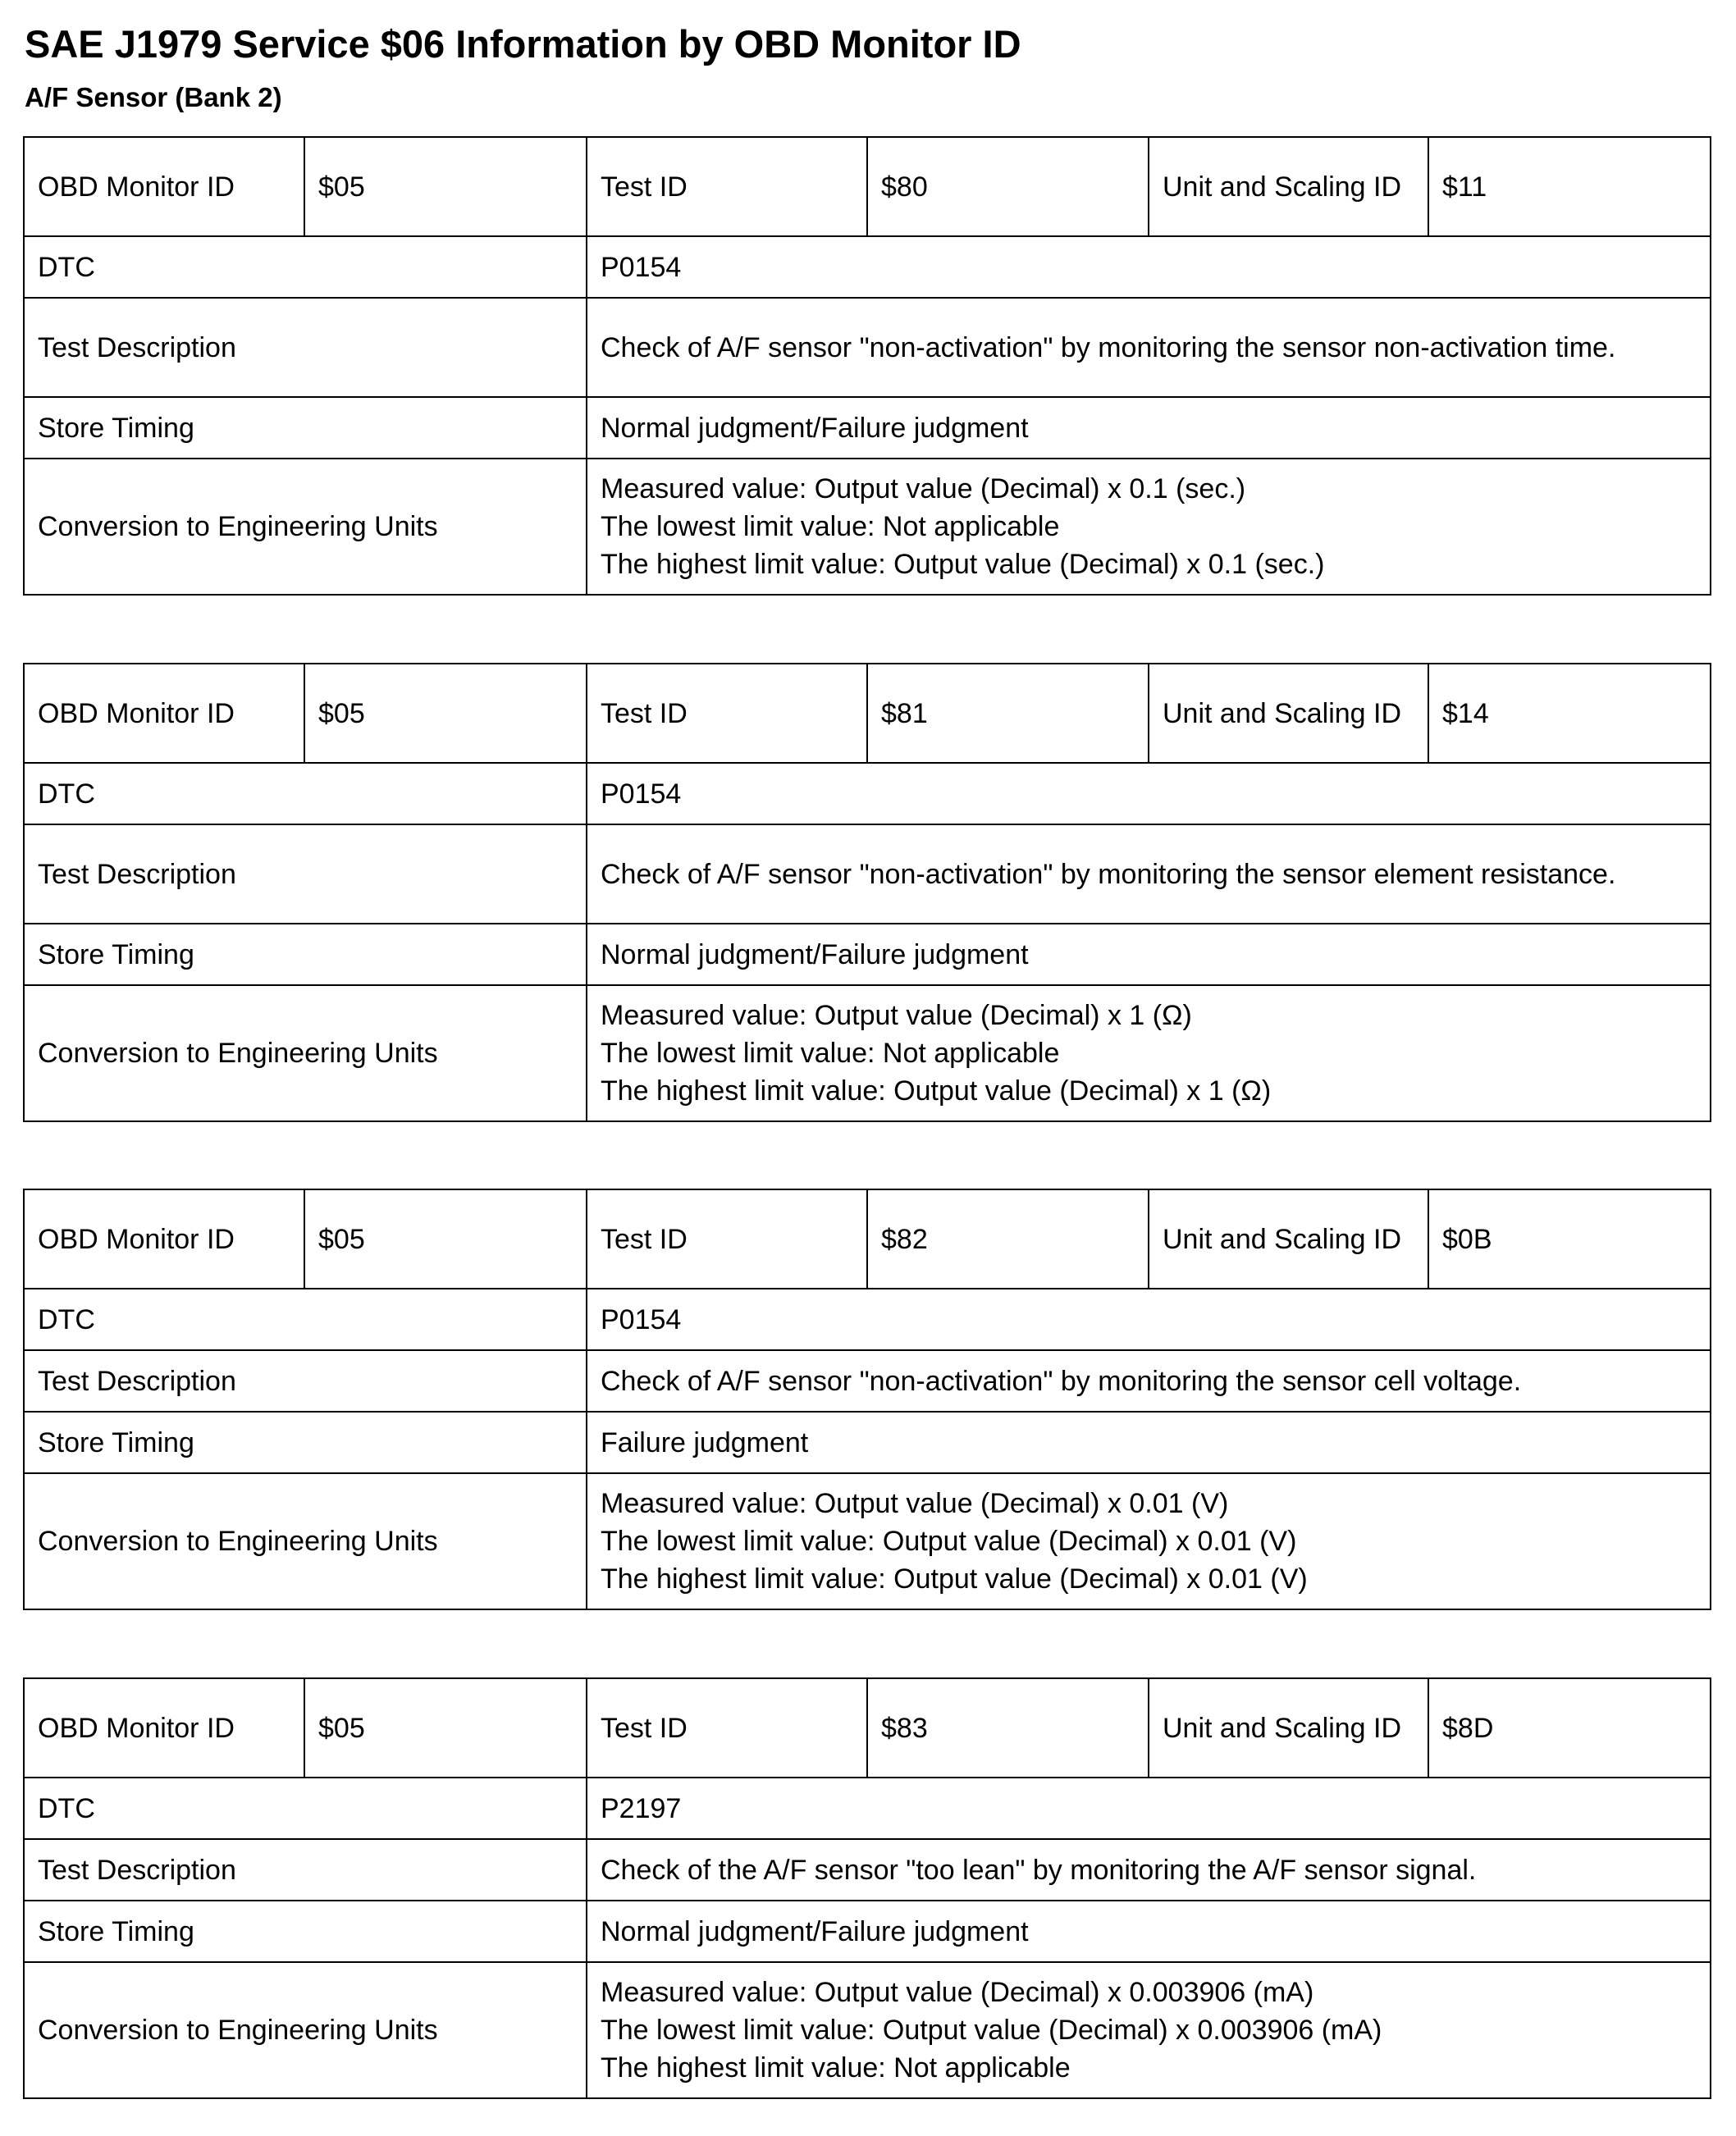  I want to click on page-subtitle: A/F Sensor (Bank 2), so click(153, 97).